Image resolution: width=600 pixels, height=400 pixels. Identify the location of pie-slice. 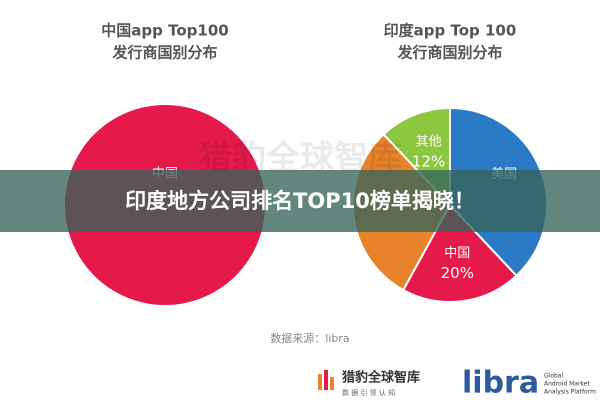
(459, 253).